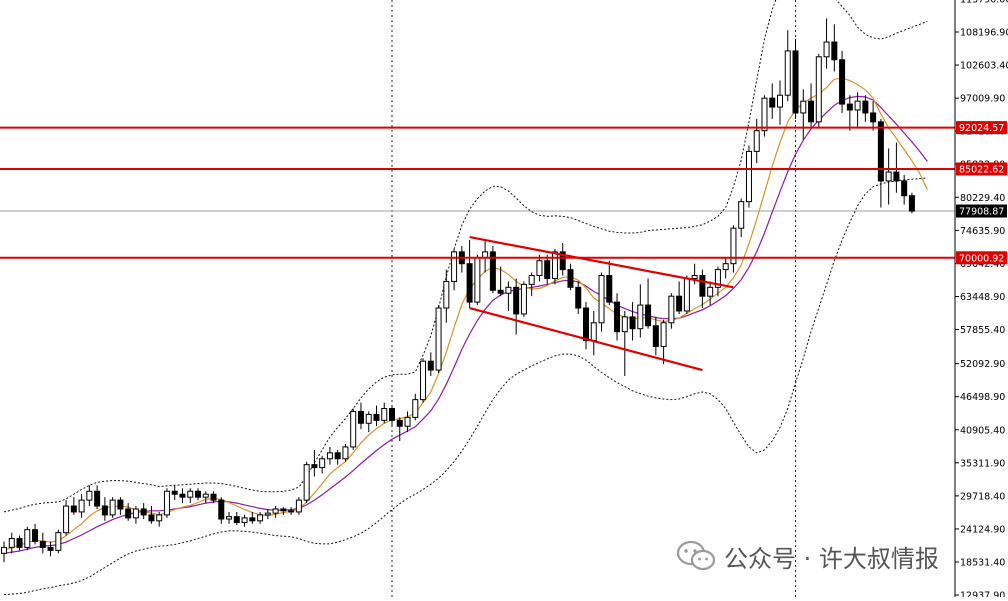 The image size is (1008, 601). Describe the element at coordinates (982, 397) in the screenshot. I see `price-axis-label: 46498.90` at that location.